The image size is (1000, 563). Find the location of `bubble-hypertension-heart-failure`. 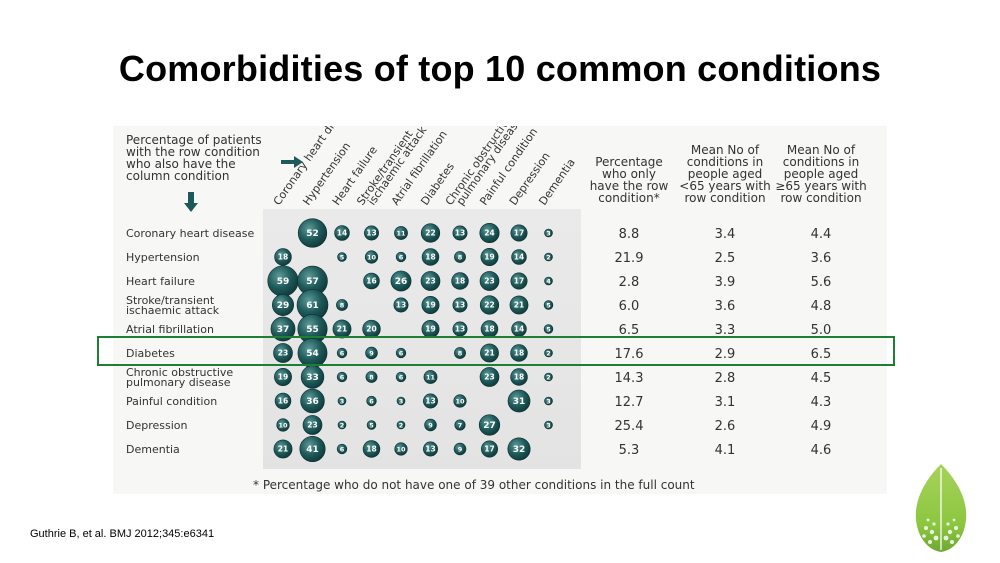

bubble-hypertension-heart-failure is located at coordinates (342, 257).